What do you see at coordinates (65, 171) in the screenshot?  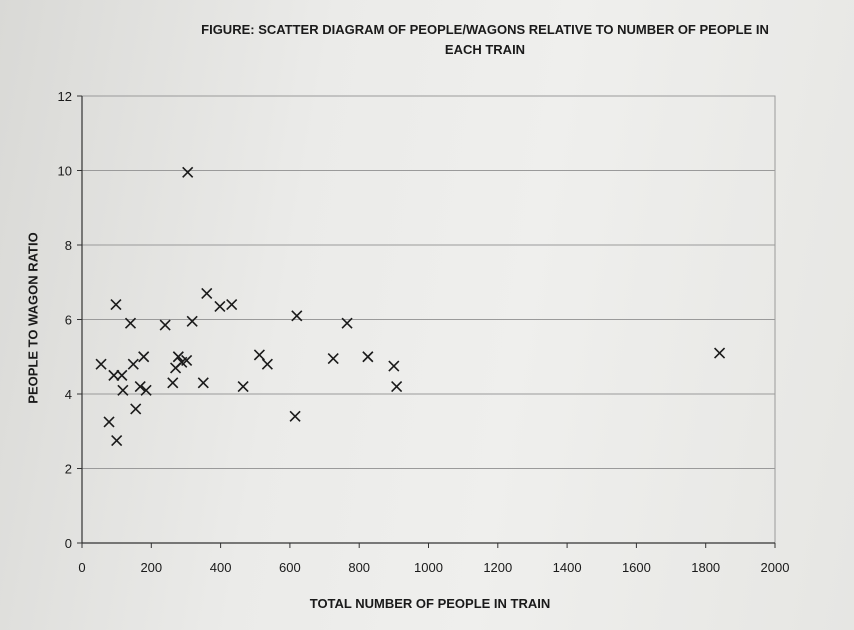 I see `y-tick-label: 10` at bounding box center [65, 171].